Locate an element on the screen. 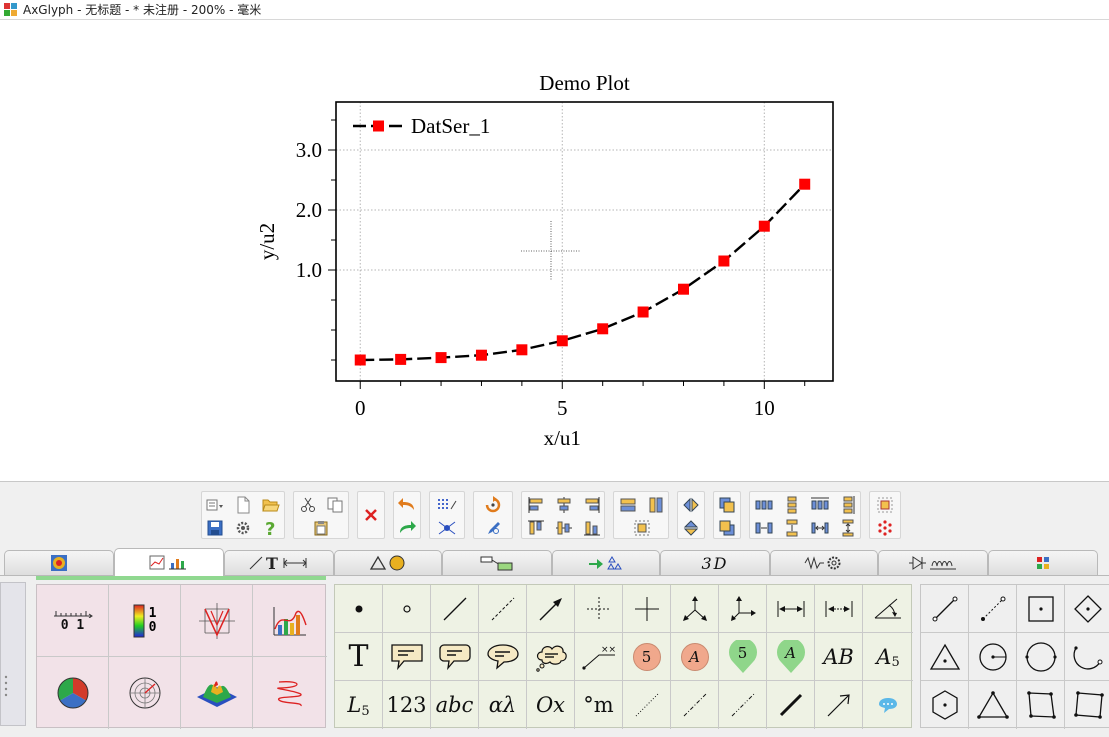  tab-more is located at coordinates (1043, 562).